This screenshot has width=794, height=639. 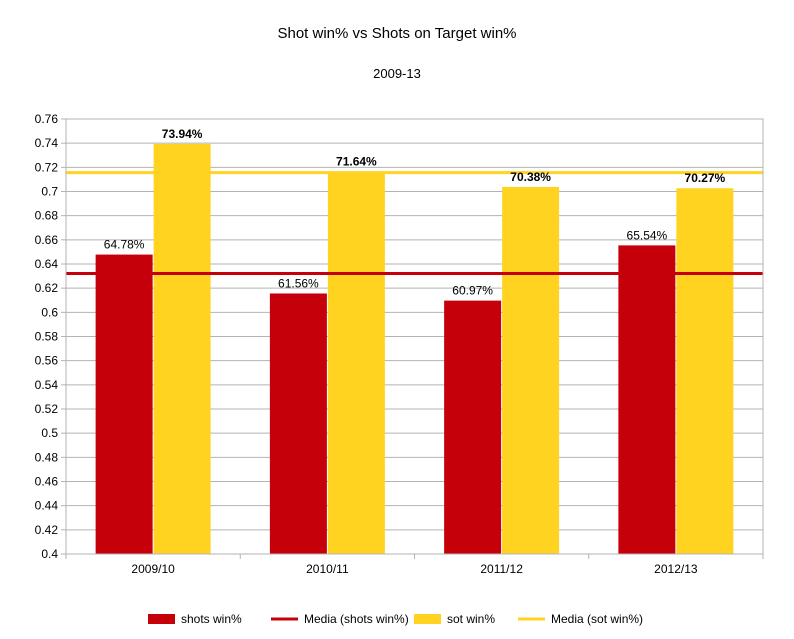 I want to click on chart-title: Shot win% vs Shots on Target win%, so click(x=396, y=33).